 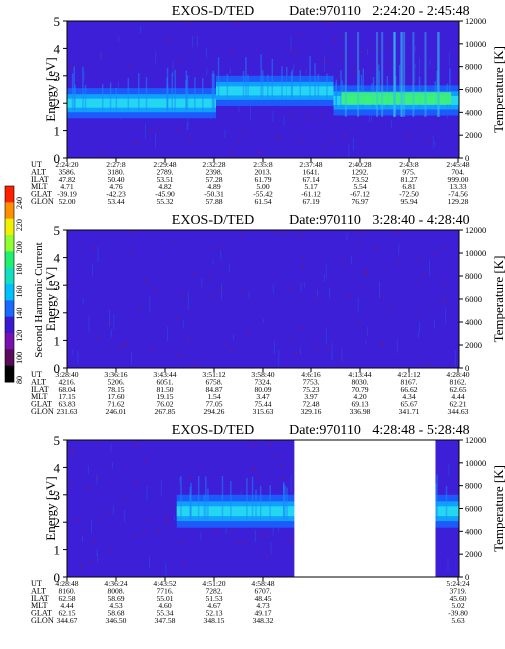 What do you see at coordinates (409, 194) in the screenshot?
I see `orbit-cell: -72.50` at bounding box center [409, 194].